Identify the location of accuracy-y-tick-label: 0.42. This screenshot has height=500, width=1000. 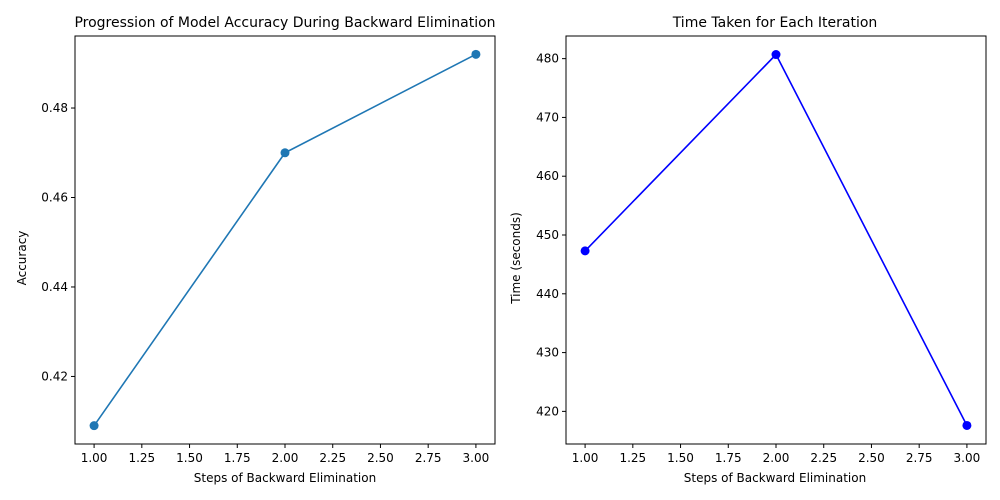
(54, 376).